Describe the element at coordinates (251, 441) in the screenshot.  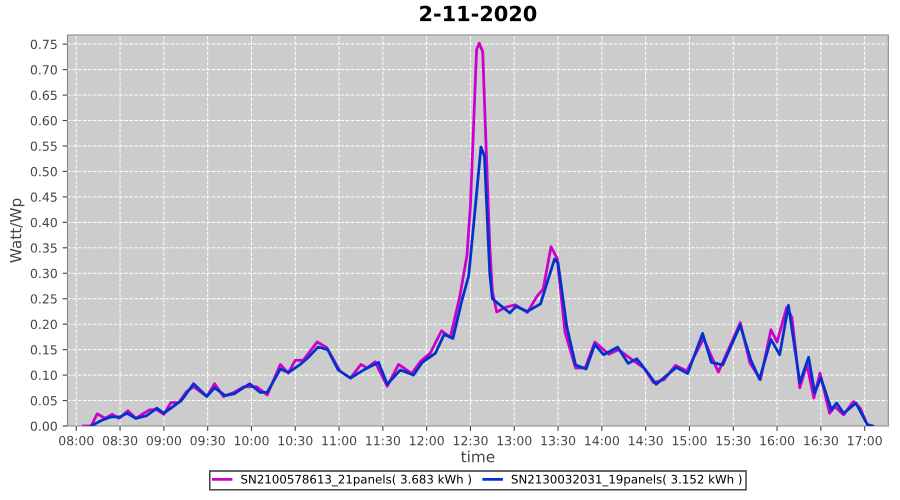
I see `x-tick-label: 10:00` at that location.